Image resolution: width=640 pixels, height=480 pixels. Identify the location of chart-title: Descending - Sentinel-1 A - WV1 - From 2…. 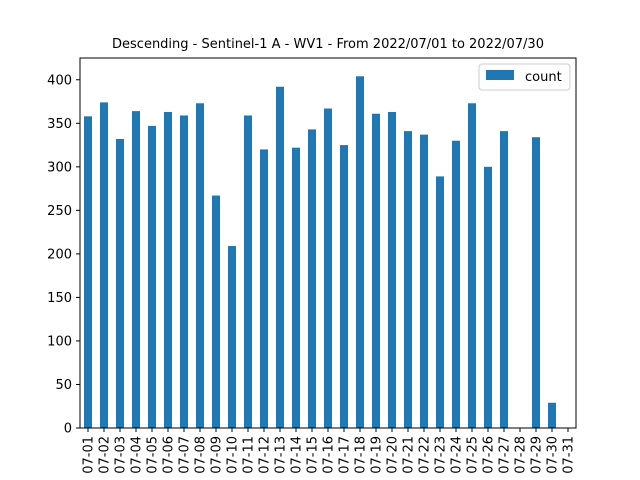
(328, 44).